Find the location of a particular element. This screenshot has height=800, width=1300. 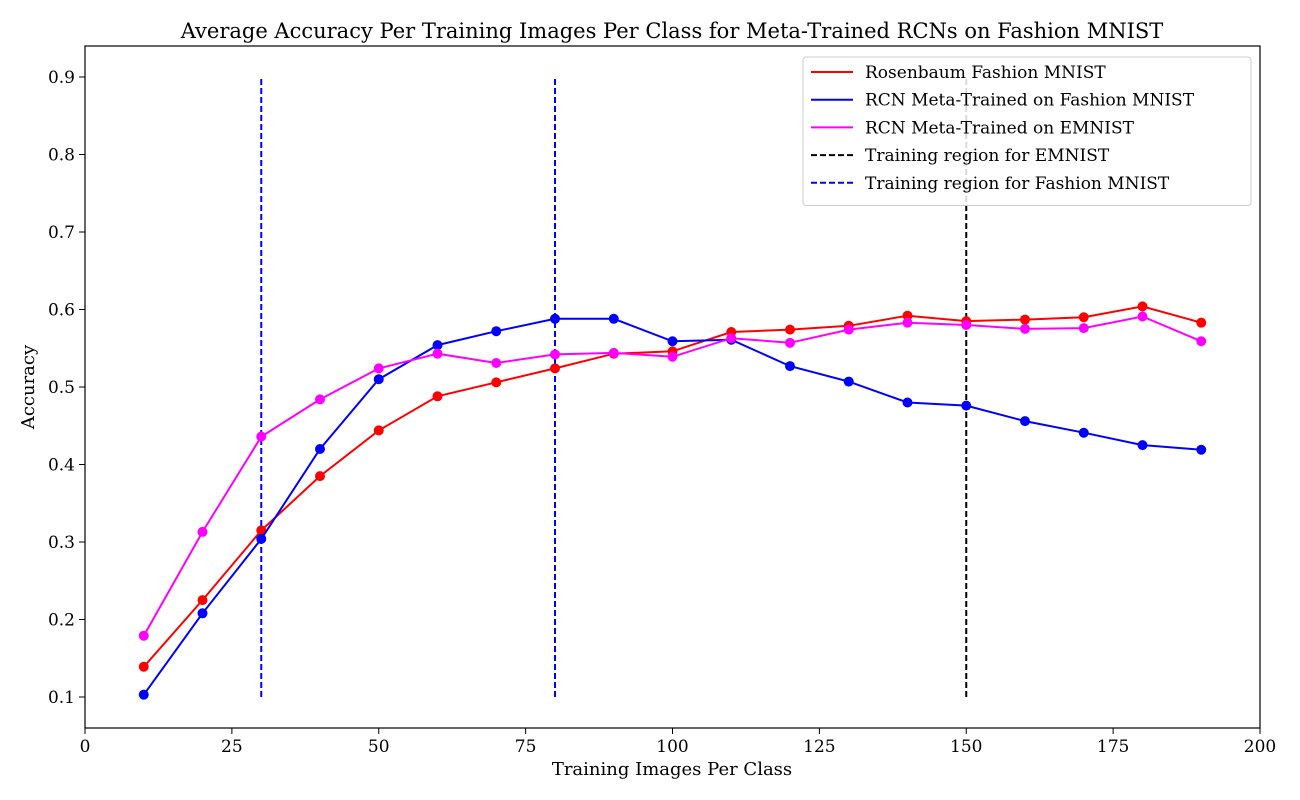

x-axis-label: Training Images Per Class is located at coordinates (672, 769).